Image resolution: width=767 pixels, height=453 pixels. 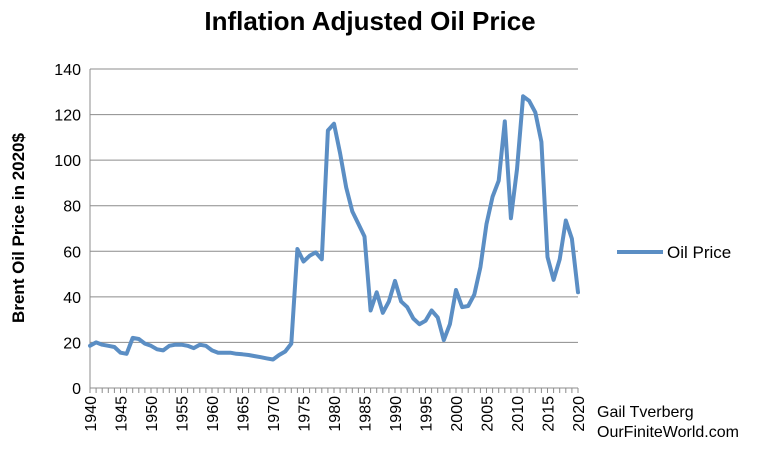 I want to click on x-tick-1995: 1995, so click(x=427, y=414).